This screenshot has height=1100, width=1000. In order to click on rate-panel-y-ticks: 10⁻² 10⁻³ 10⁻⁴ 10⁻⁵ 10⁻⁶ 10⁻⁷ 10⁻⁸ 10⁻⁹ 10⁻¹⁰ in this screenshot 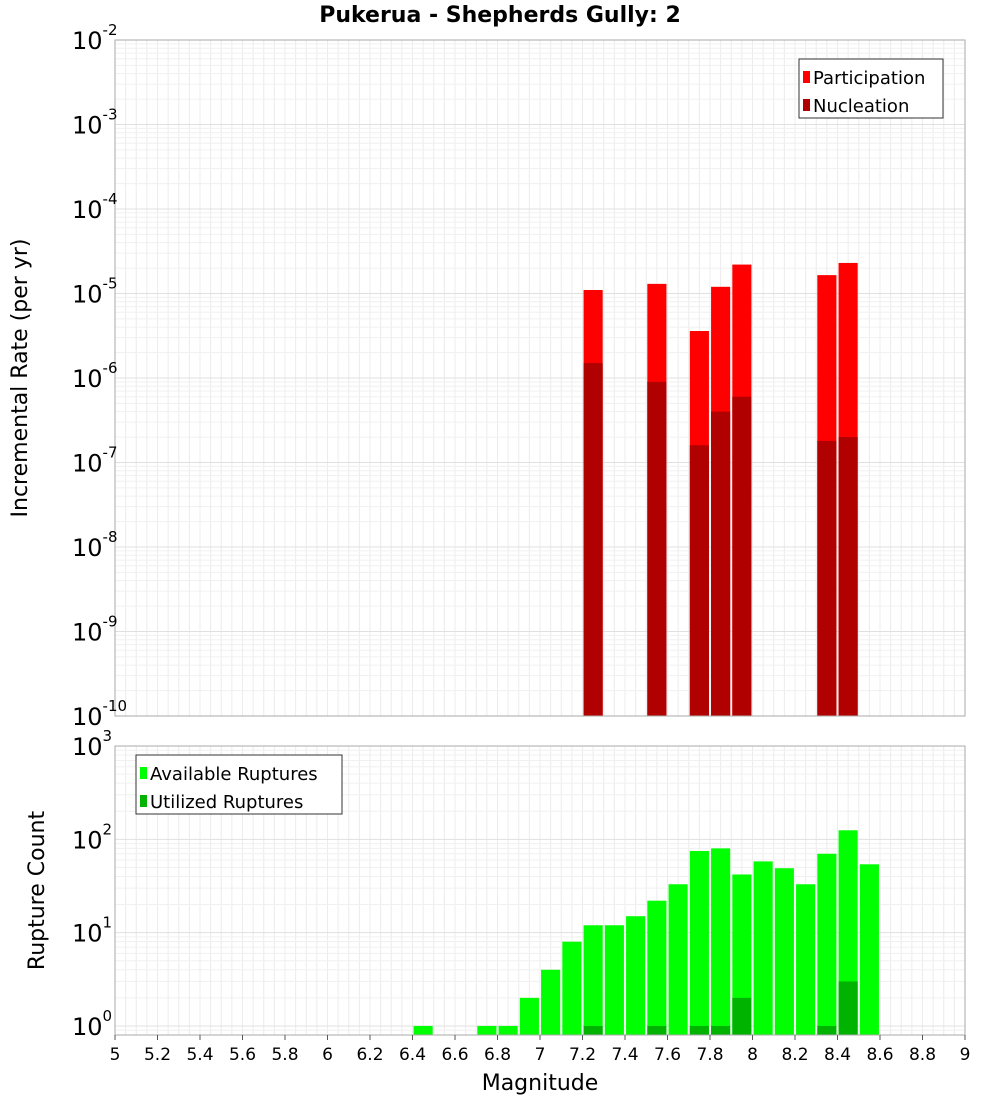, I will do `click(99, 376)`.